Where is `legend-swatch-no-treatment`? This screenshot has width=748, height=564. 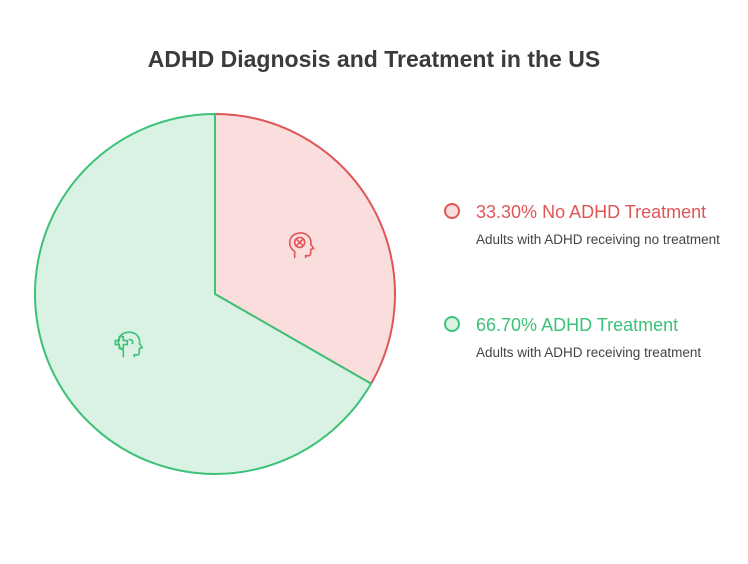
legend-swatch-no-treatment is located at coordinates (452, 211).